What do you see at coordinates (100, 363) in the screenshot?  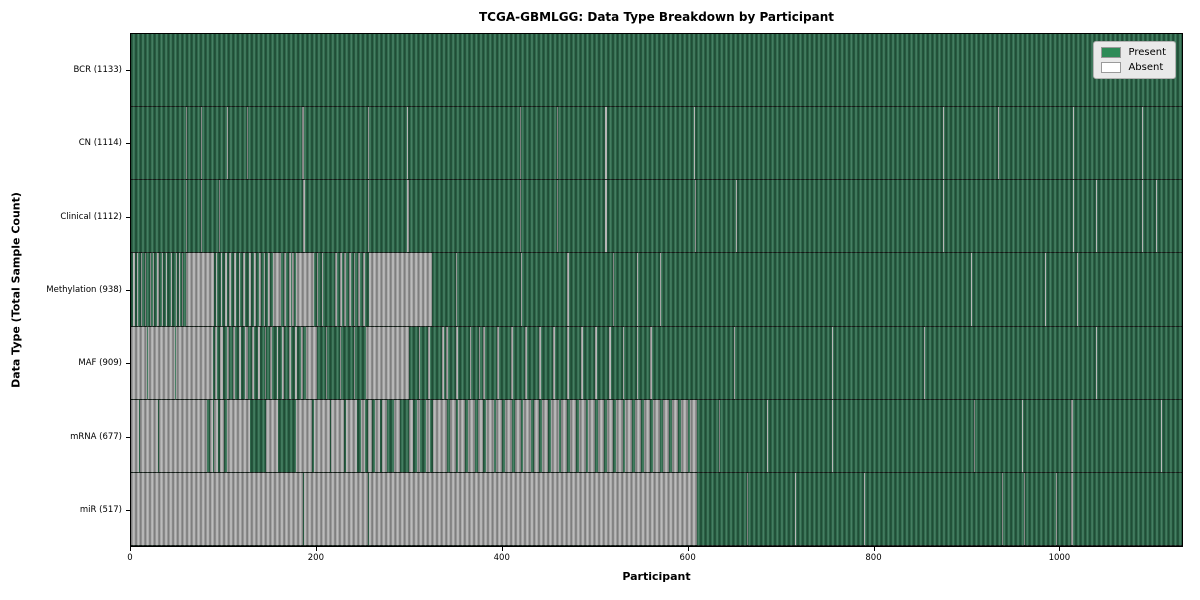 I see `y-tick-label-MAF: MAF (909)` at bounding box center [100, 363].